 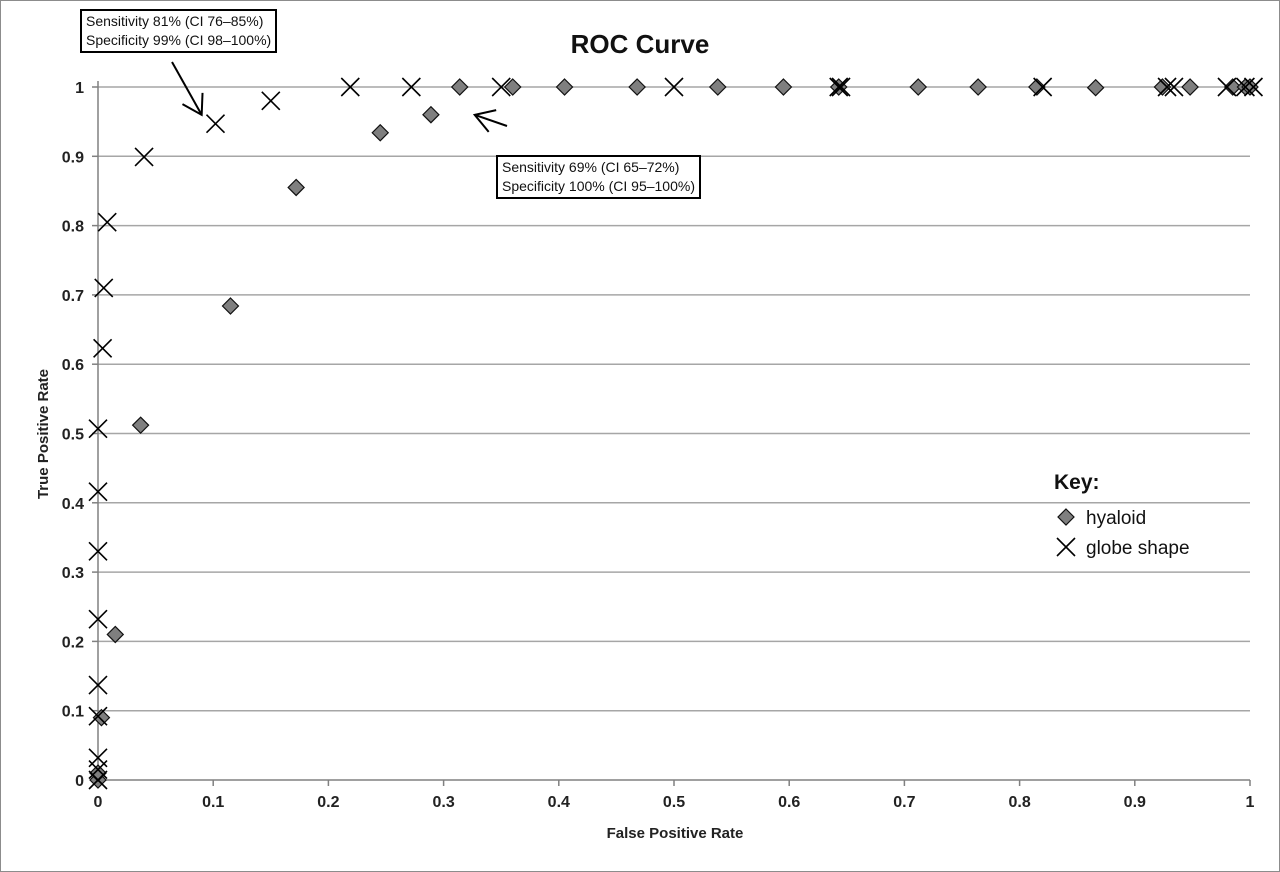 What do you see at coordinates (443, 802) in the screenshot?
I see `x-tick-label: 0.3` at bounding box center [443, 802].